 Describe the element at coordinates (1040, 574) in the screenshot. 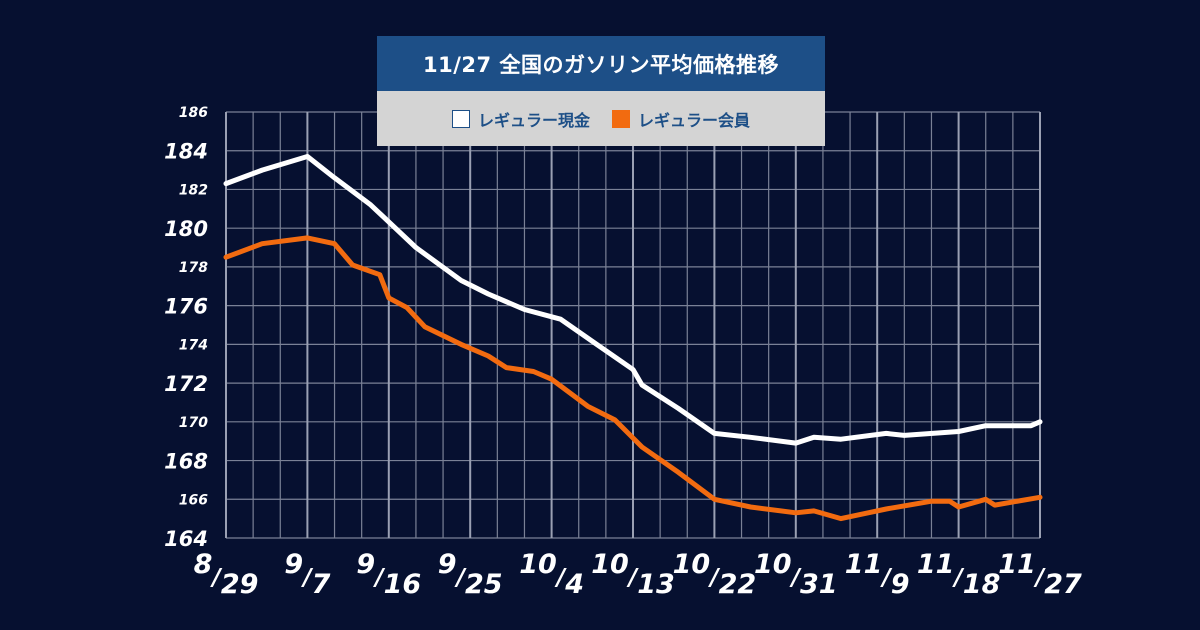

I see `x-tick-label: 11/27` at that location.